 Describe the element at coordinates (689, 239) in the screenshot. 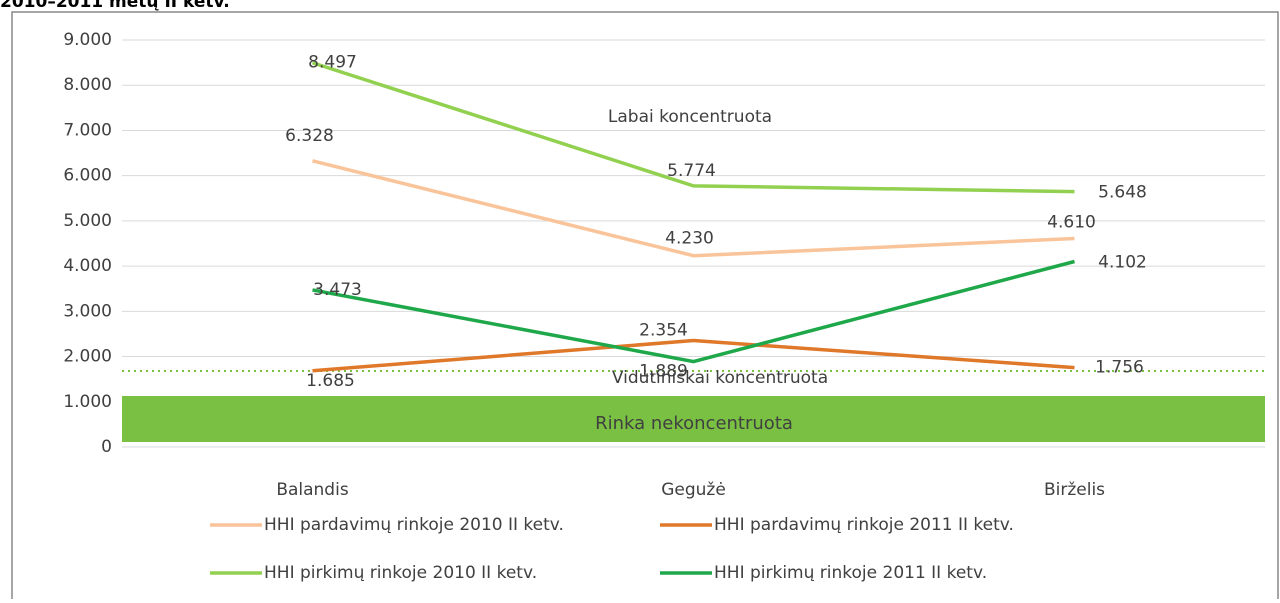

I see `data-label: 4.230` at that location.